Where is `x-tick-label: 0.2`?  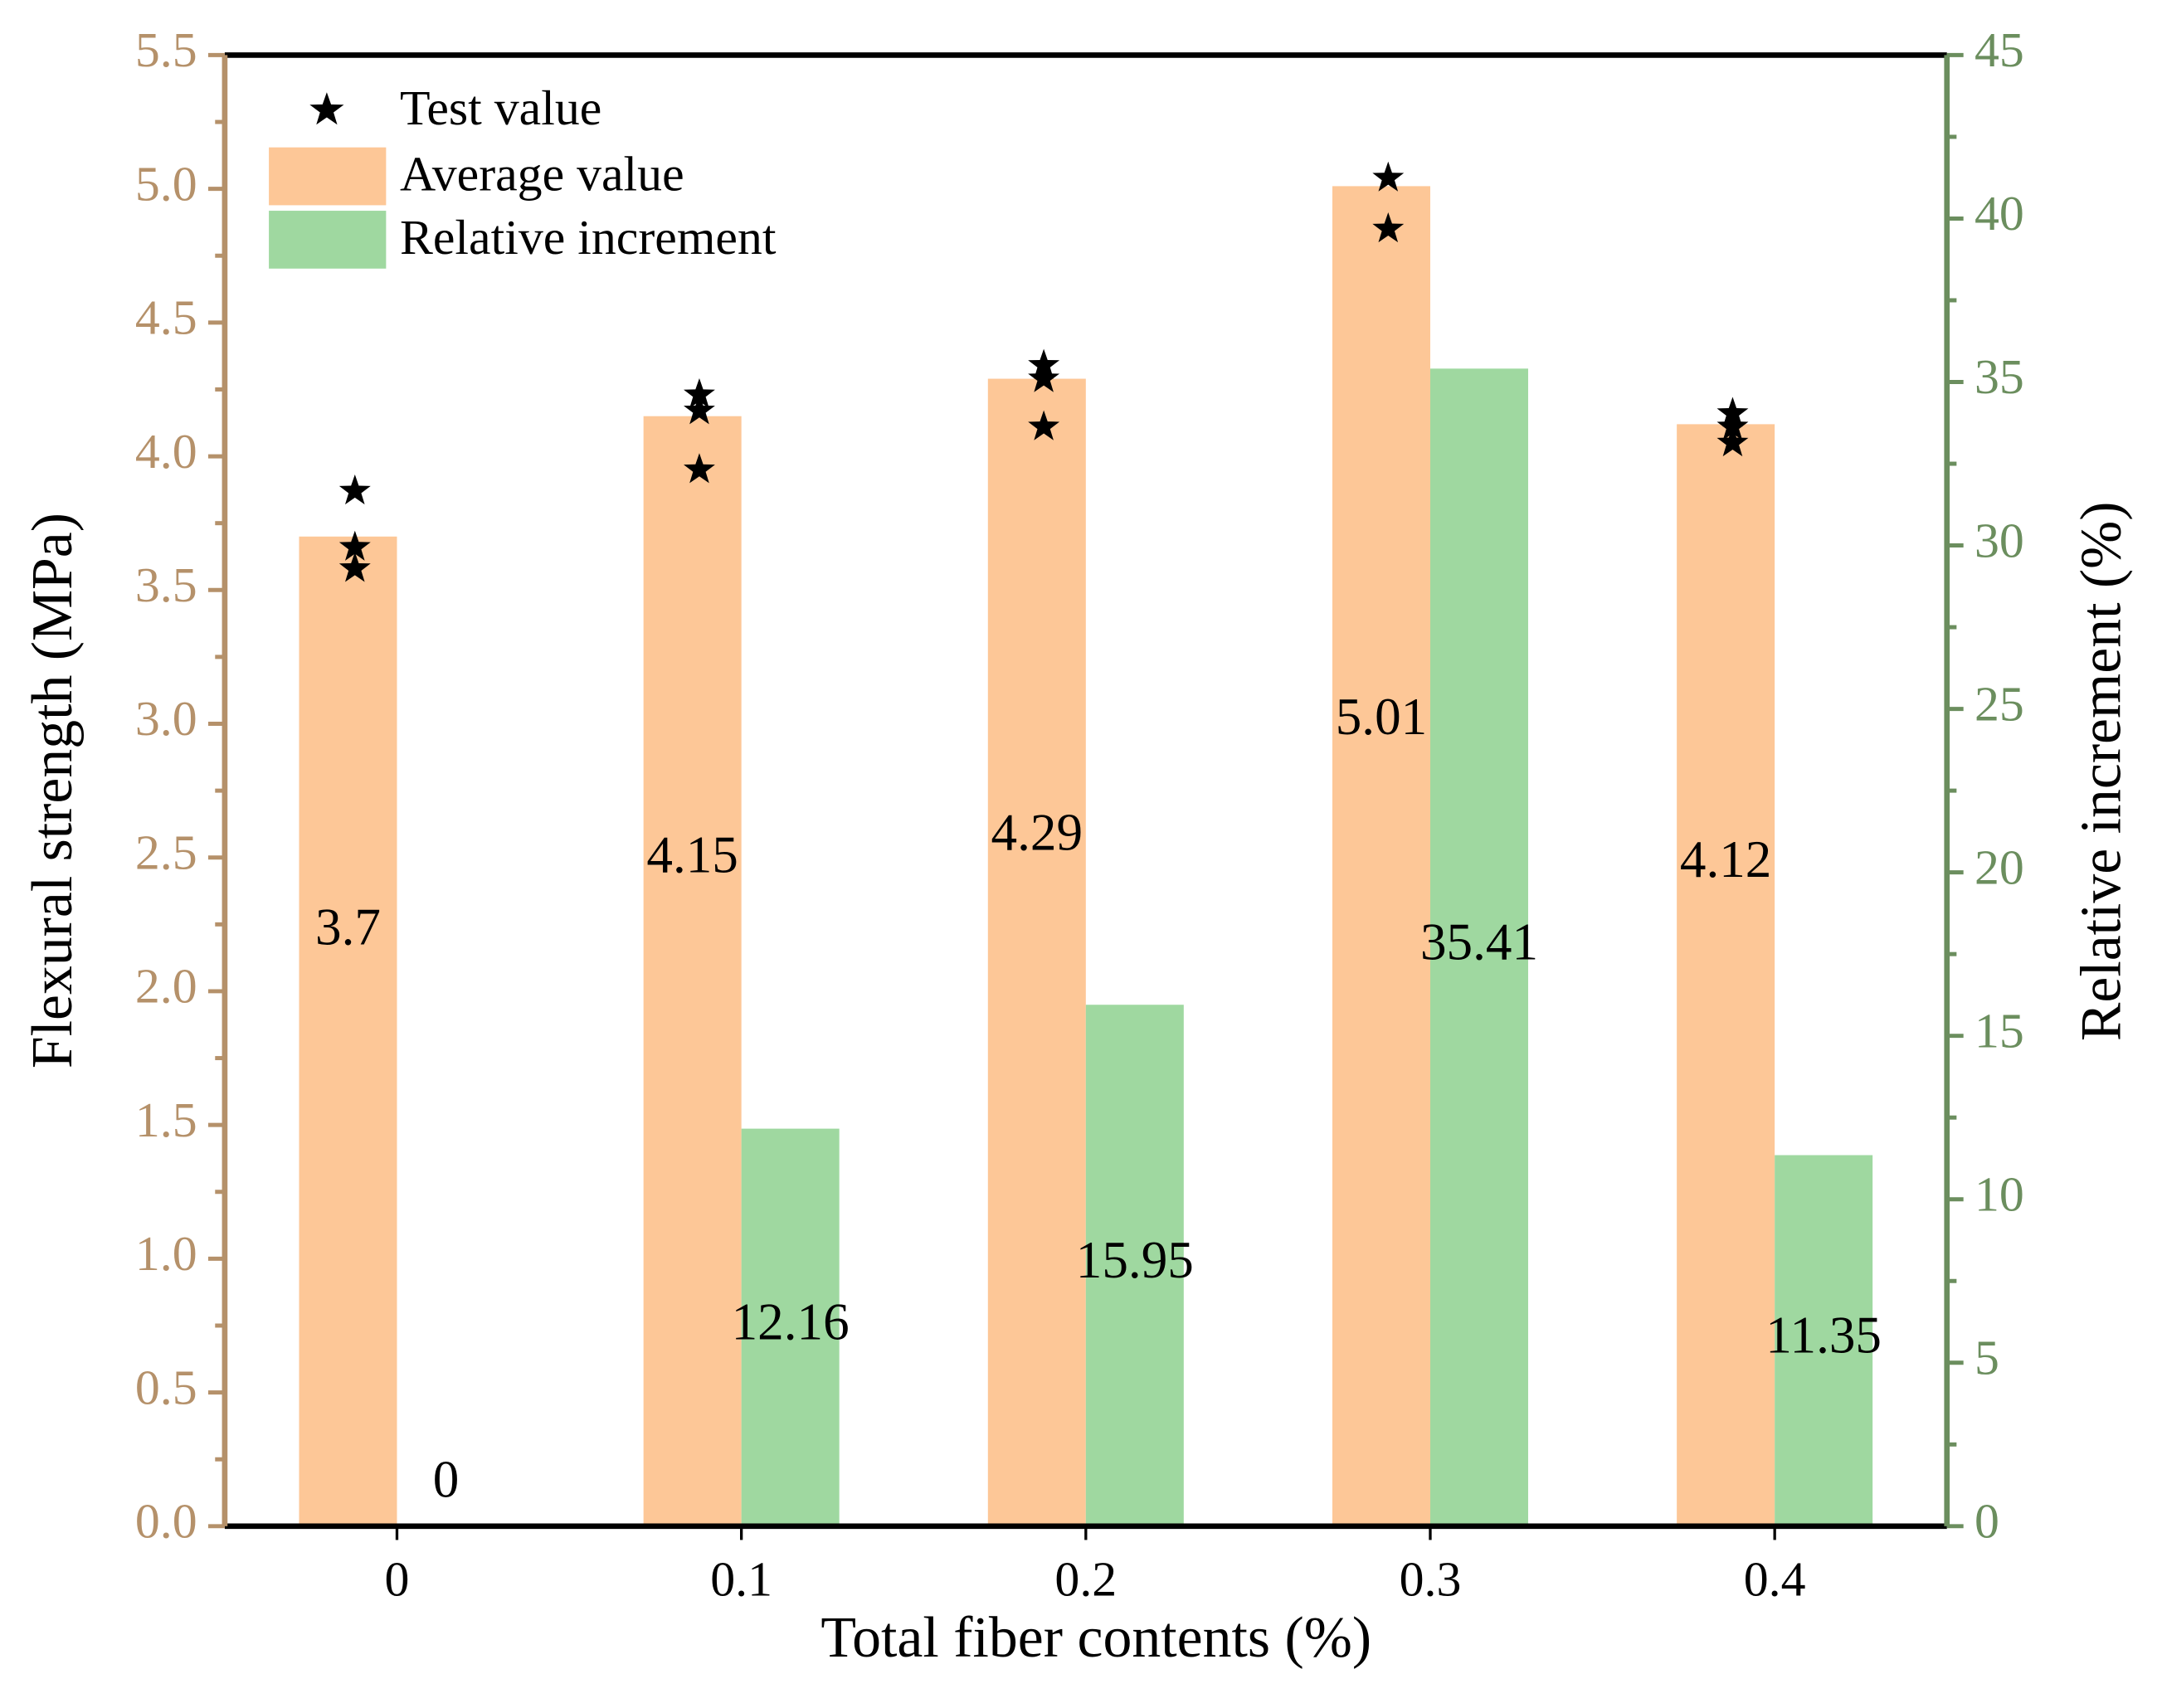
x-tick-label: 0.2 is located at coordinates (1085, 1578).